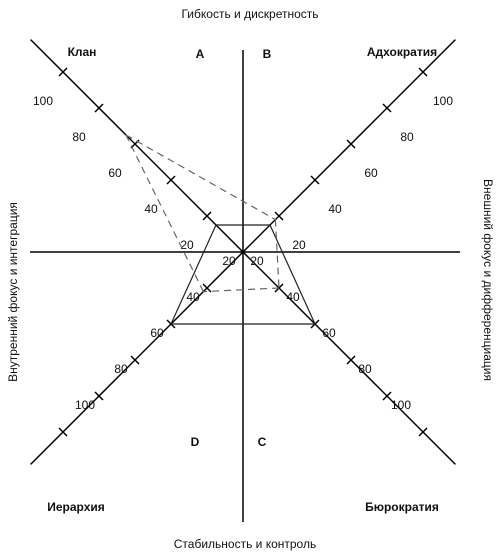 The height and width of the screenshot is (555, 500). I want to click on category-label: Бюрократия, so click(402, 507).